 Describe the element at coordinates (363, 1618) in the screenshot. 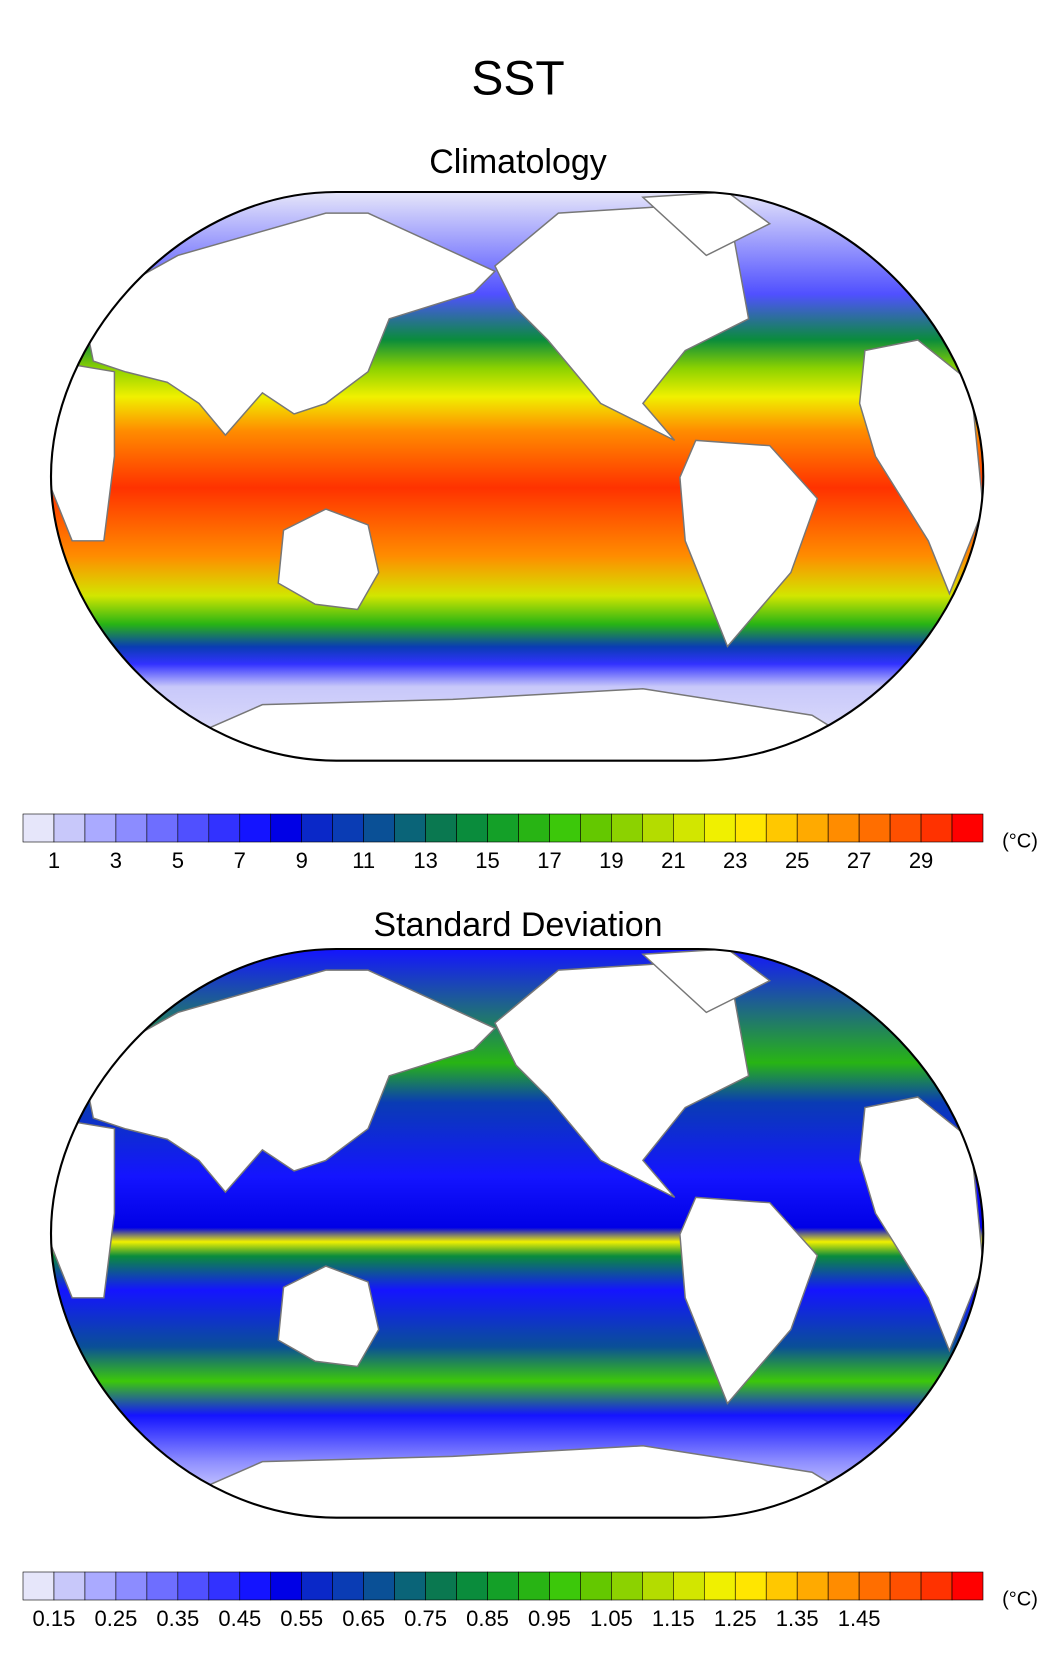

I see `colorbar-label: 0.65` at that location.